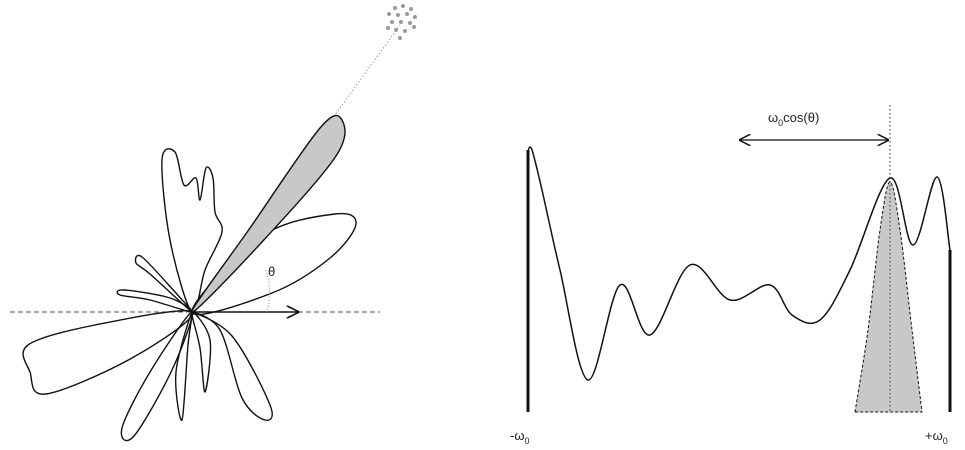  I want to click on source-cluster, so click(401, 22).